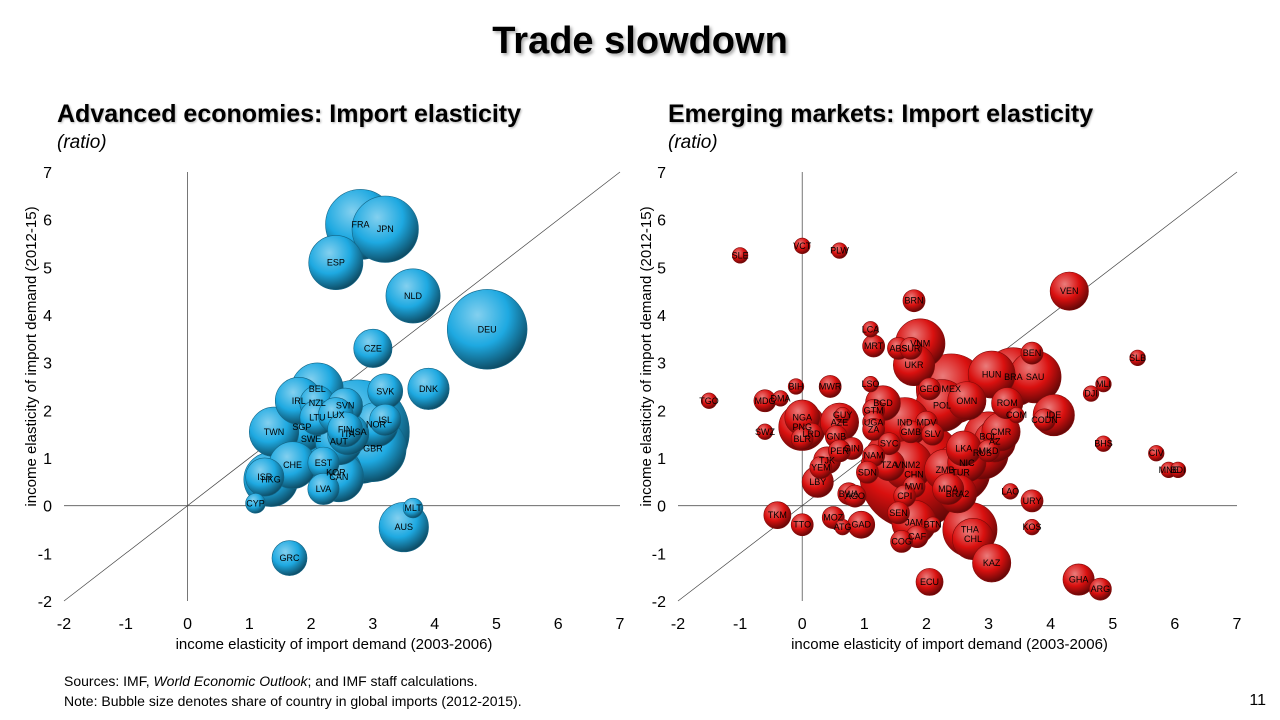  What do you see at coordinates (989, 437) in the screenshot?
I see `bubble-label-bol: BOL` at bounding box center [989, 437].